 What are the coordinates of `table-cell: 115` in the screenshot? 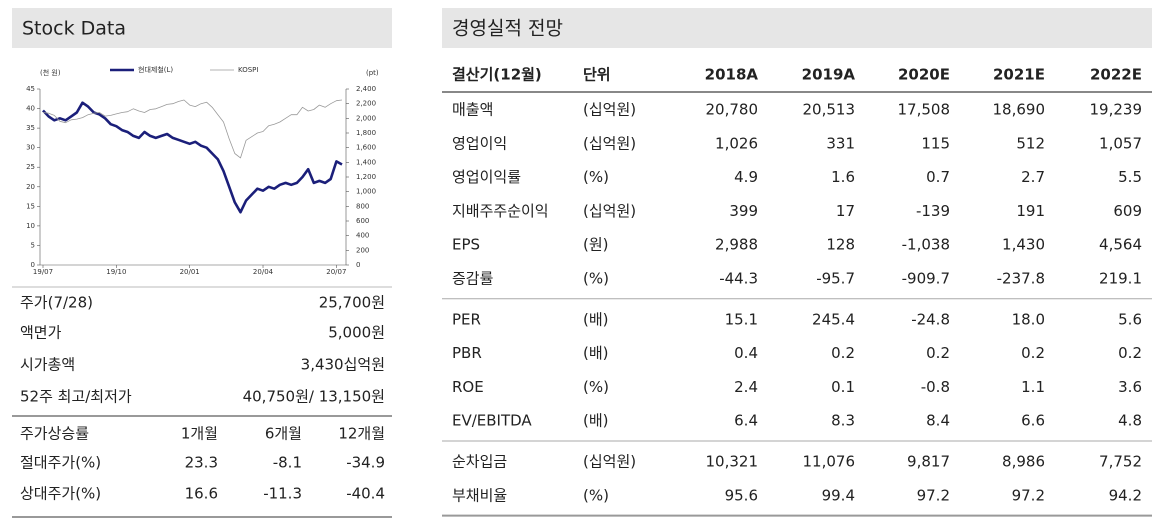 It's located at (935, 143).